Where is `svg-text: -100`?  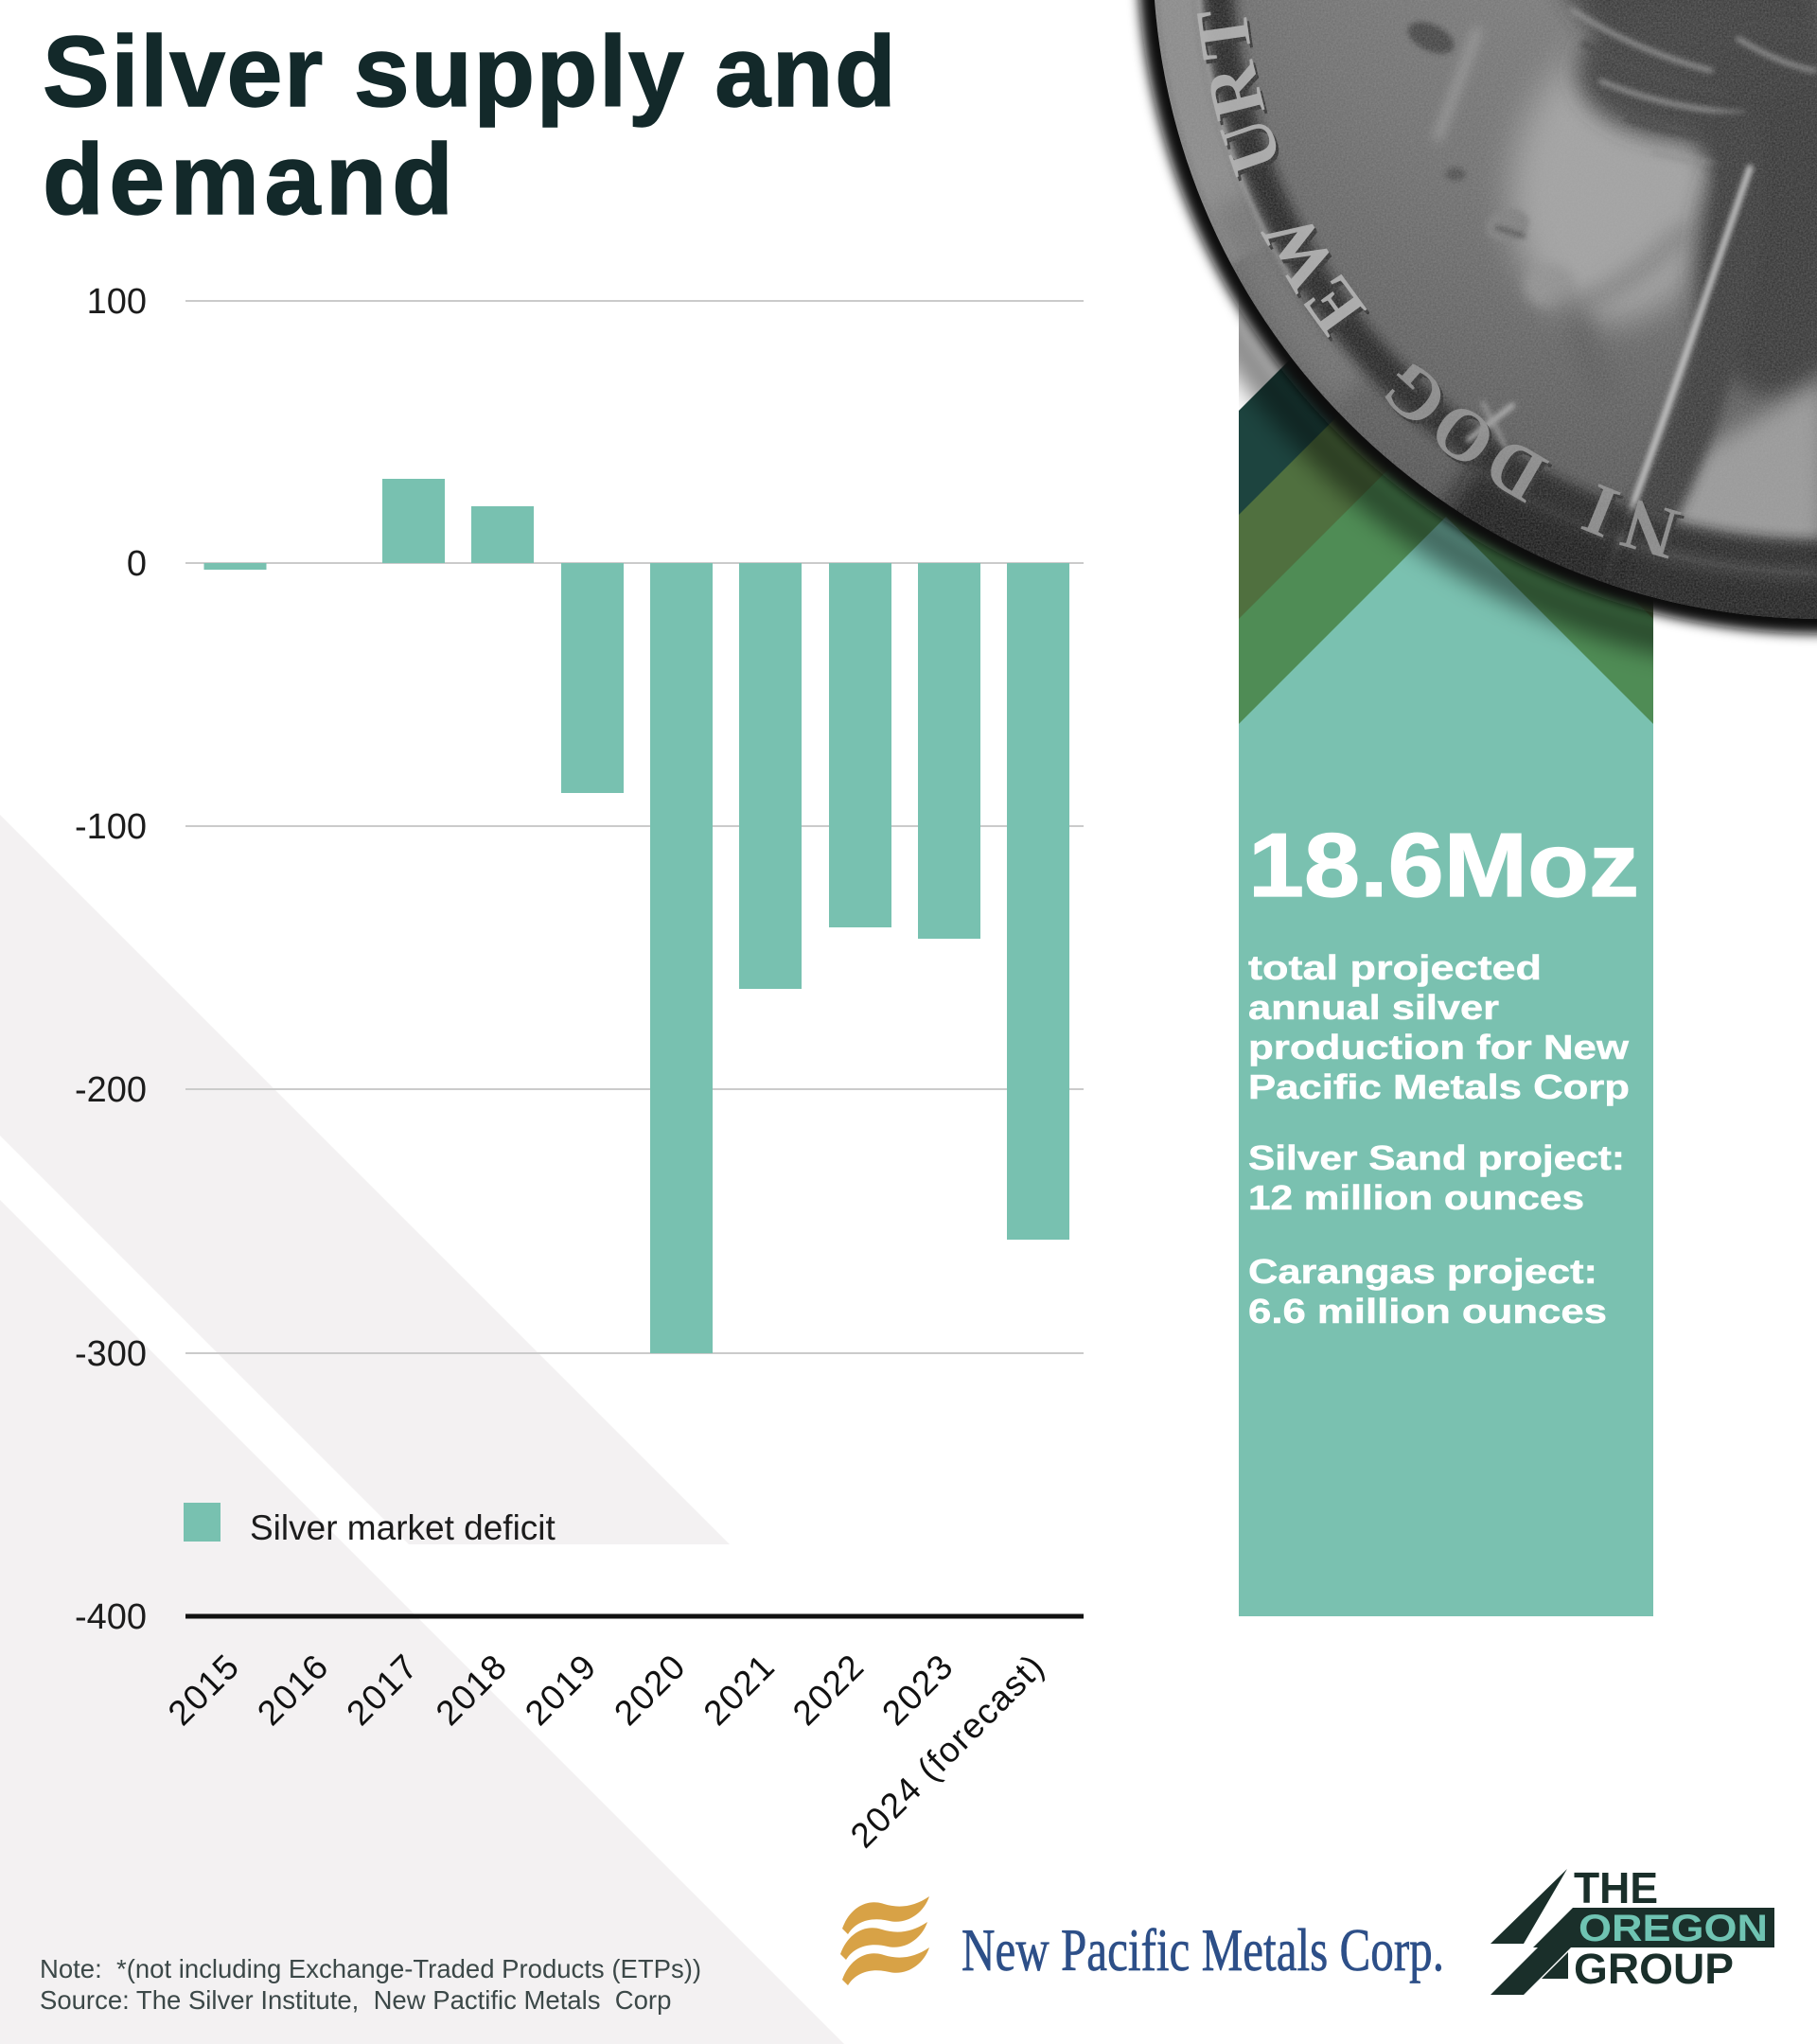
svg-text: -100 is located at coordinates (111, 827).